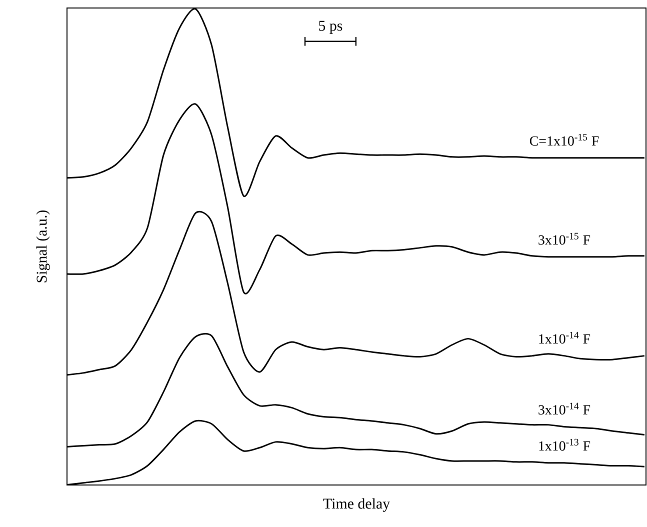 The width and height of the screenshot is (647, 527). Describe the element at coordinates (356, 505) in the screenshot. I see `x-axis-title: Time delay` at that location.